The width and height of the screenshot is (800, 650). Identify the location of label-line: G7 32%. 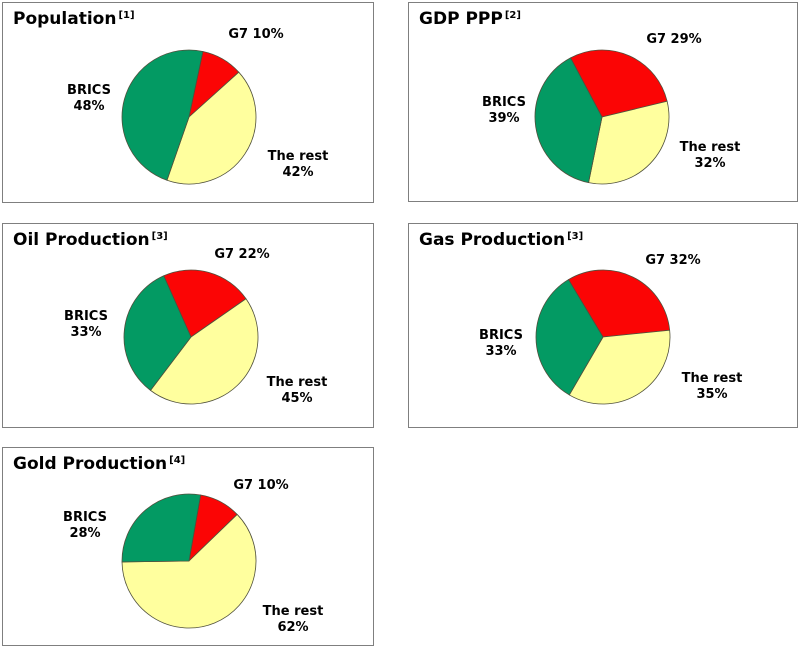
(673, 260).